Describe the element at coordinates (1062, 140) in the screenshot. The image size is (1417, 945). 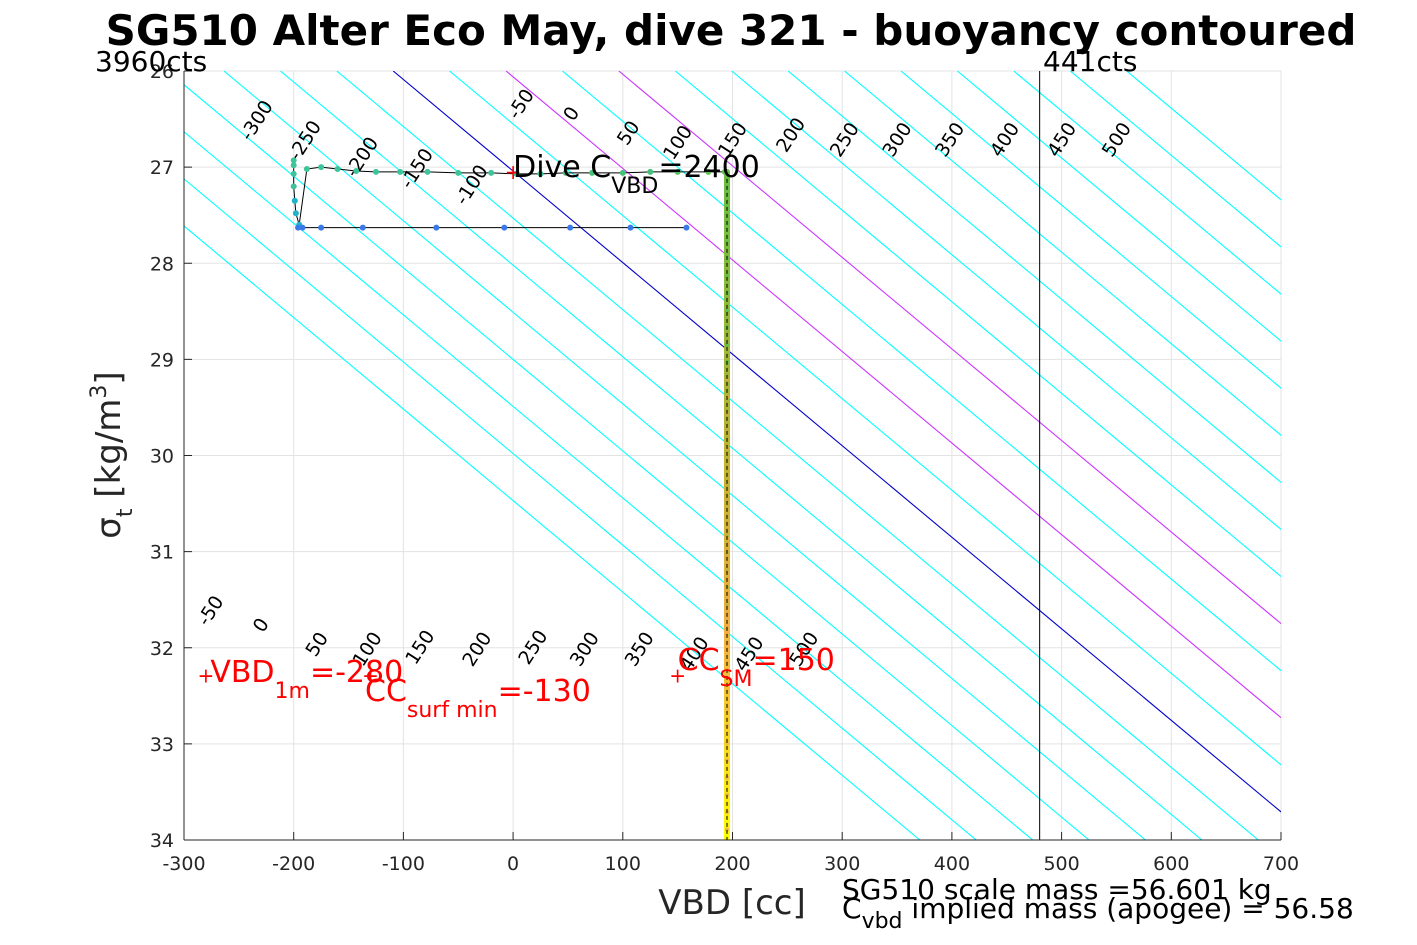
I see `contour-label-top-15: 450` at that location.